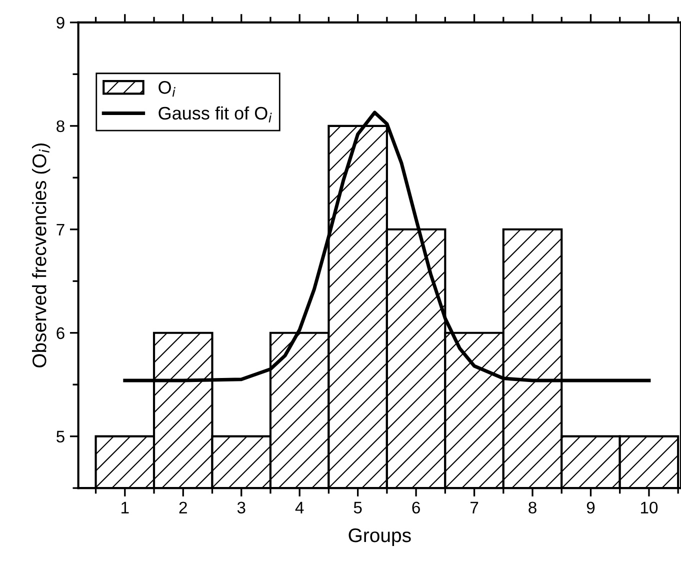 The image size is (681, 561). Describe the element at coordinates (241, 508) in the screenshot. I see `x-tick-label: 3` at that location.